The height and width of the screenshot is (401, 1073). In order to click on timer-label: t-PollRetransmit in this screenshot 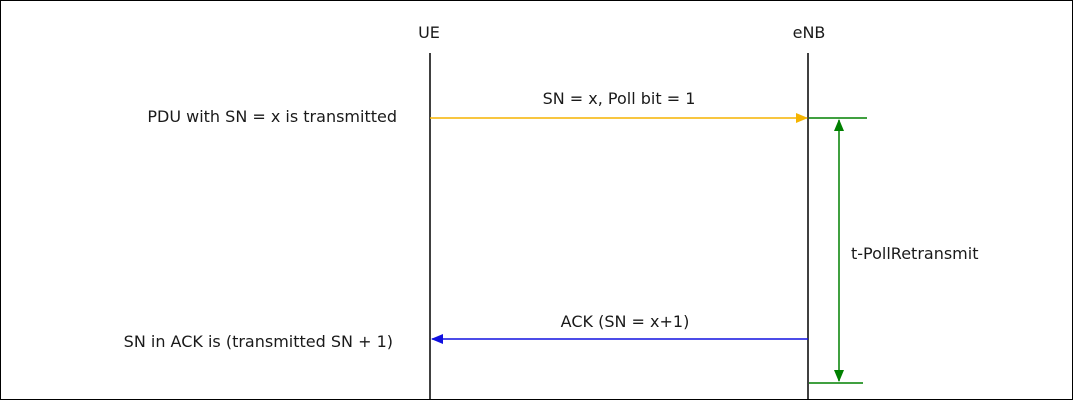, I will do `click(915, 253)`.